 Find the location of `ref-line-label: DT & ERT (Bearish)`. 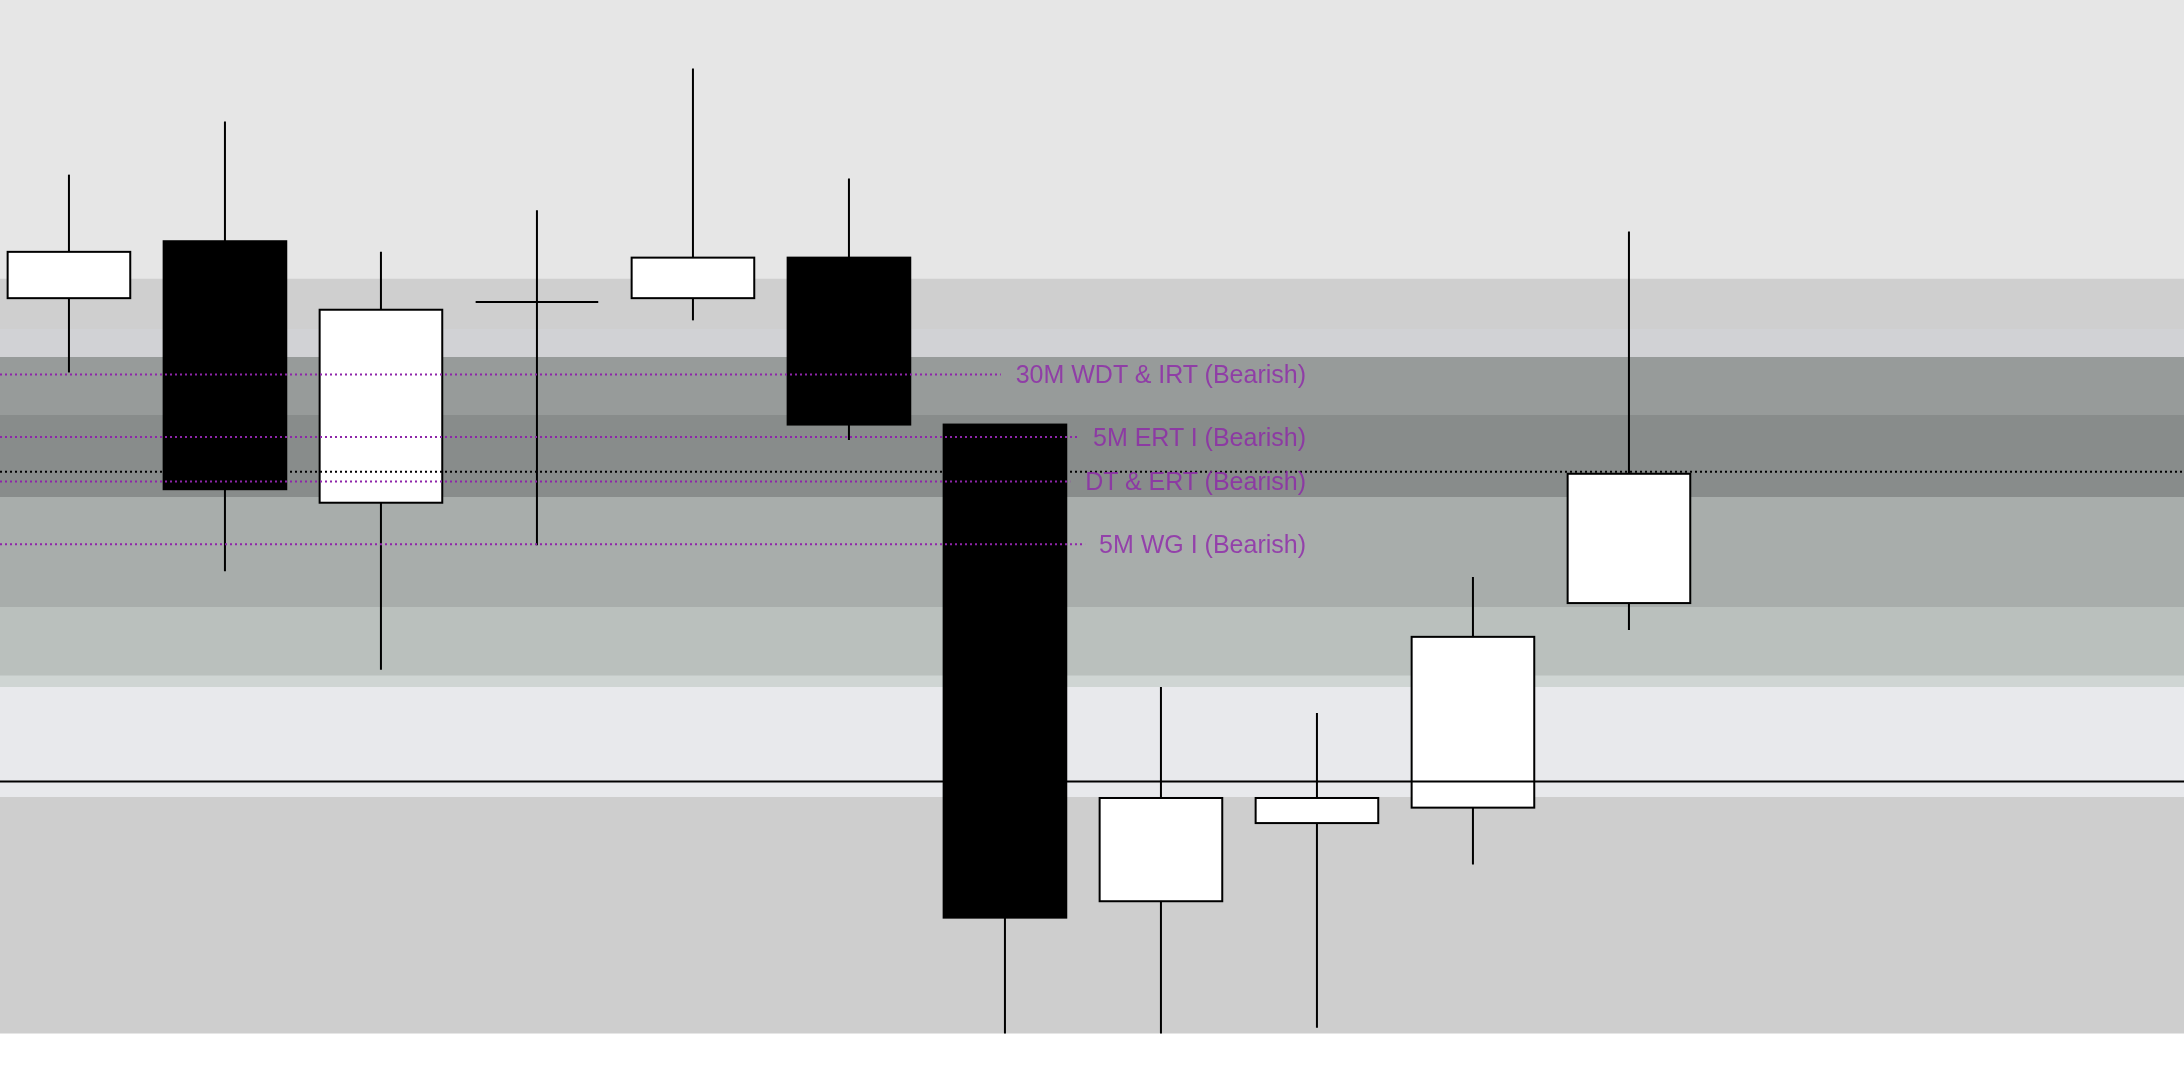

ref-line-label: DT & ERT (Bearish) is located at coordinates (1196, 481).